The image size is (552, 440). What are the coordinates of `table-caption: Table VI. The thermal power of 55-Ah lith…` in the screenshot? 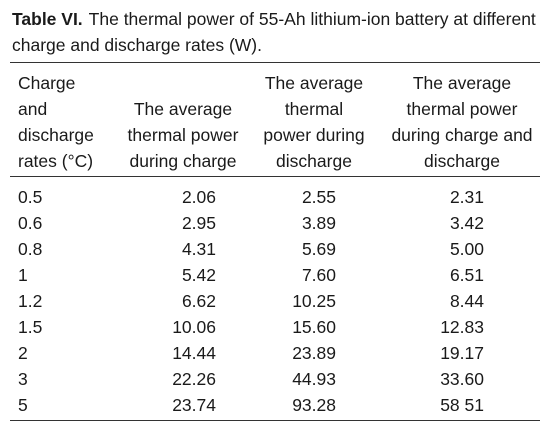 It's located at (276, 32).